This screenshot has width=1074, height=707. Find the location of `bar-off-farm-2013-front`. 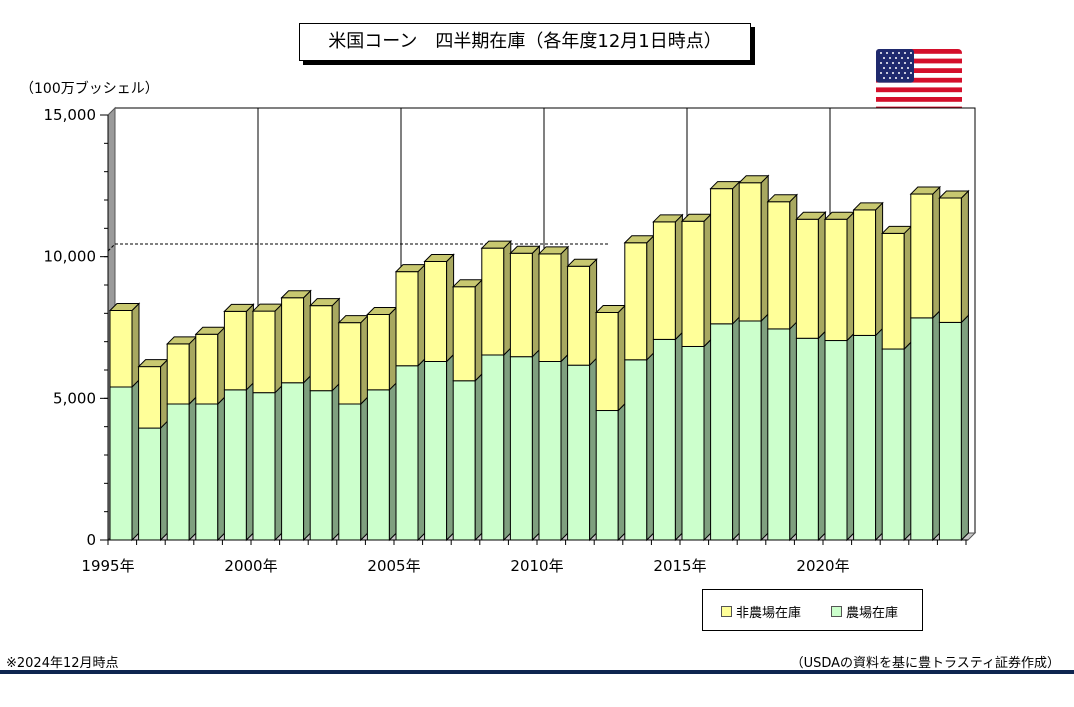

bar-off-farm-2013-front is located at coordinates (636, 301).